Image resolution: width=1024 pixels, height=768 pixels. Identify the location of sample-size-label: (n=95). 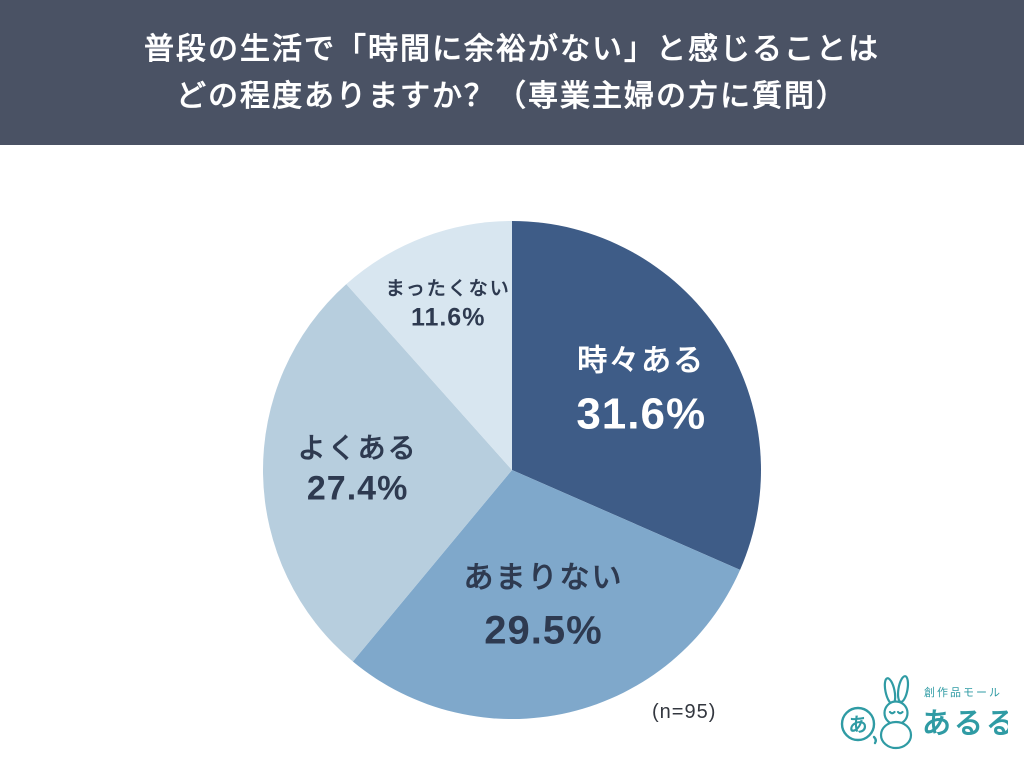
(684, 712).